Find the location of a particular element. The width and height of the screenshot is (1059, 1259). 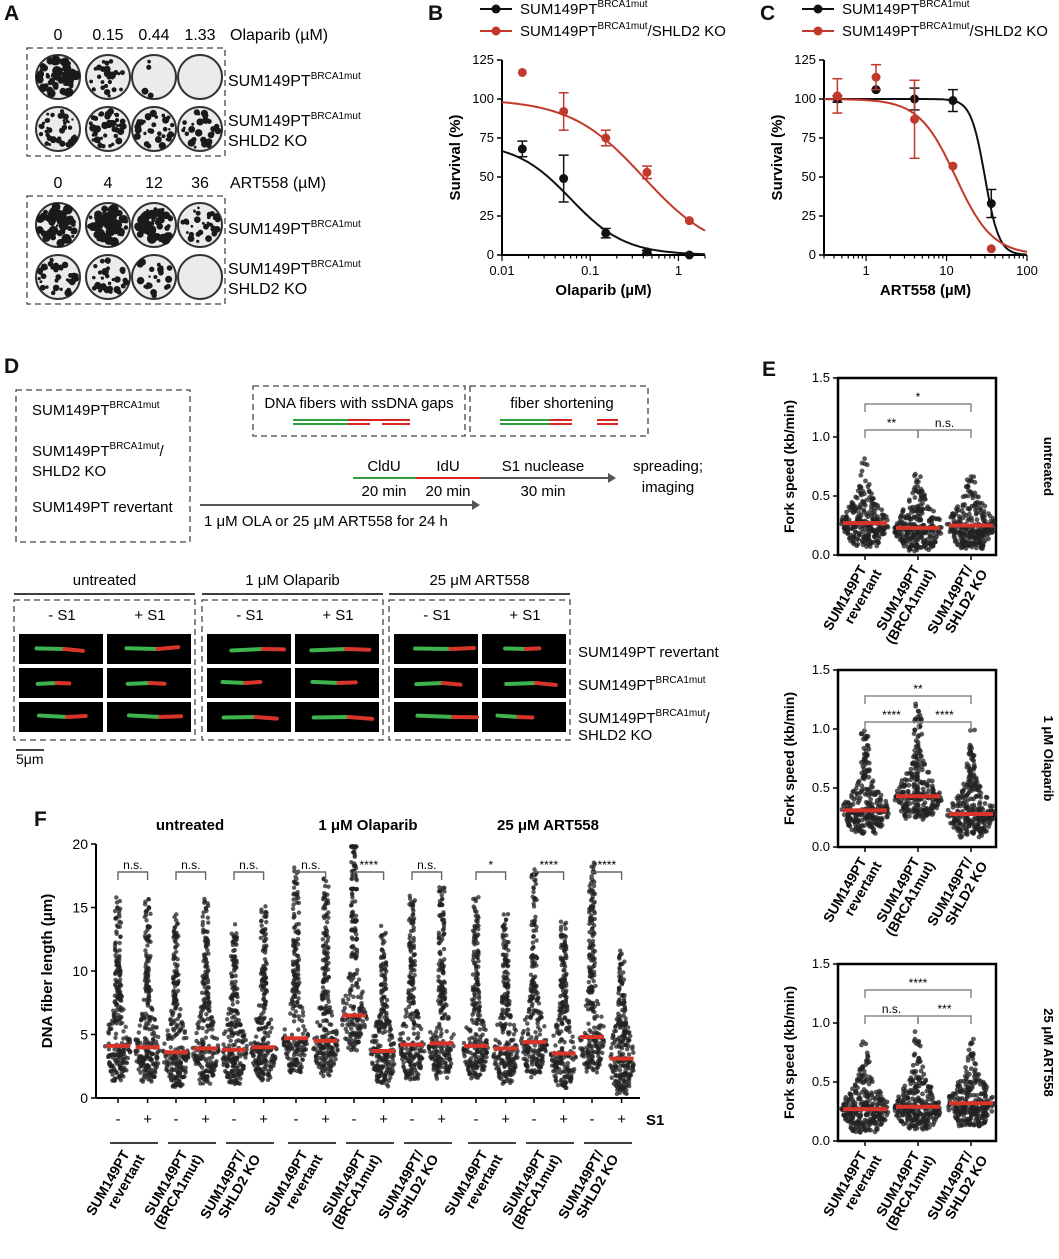

s1-sign-11: + is located at coordinates (441, 1119).